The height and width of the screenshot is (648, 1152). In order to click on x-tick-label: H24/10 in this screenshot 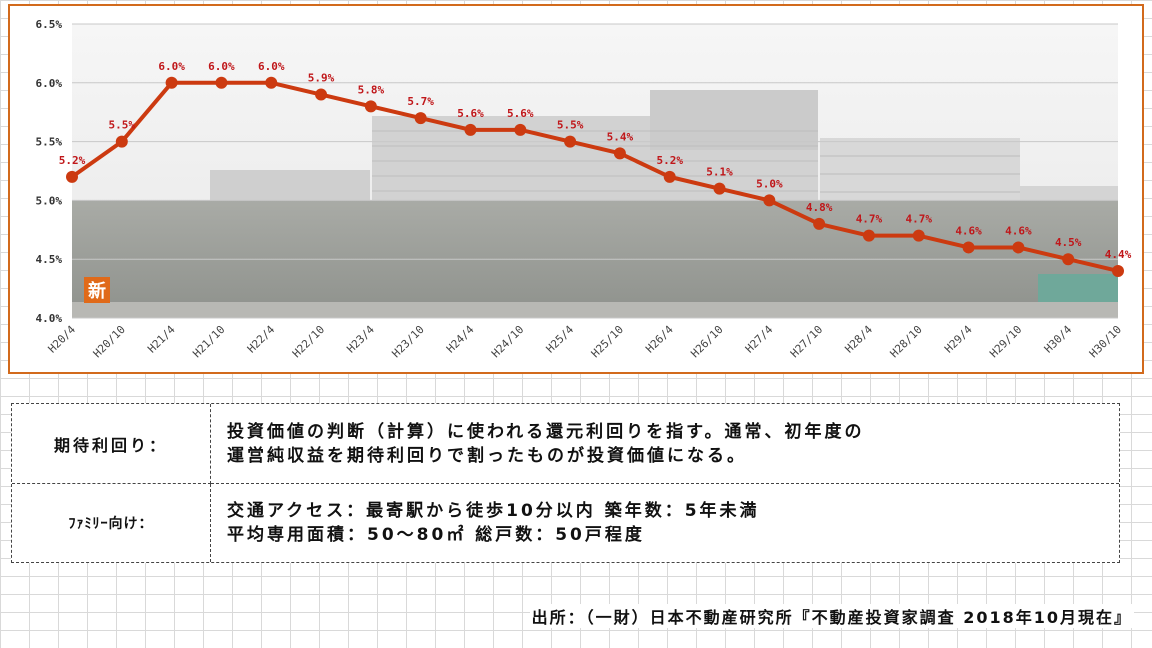, I will do `click(507, 341)`.